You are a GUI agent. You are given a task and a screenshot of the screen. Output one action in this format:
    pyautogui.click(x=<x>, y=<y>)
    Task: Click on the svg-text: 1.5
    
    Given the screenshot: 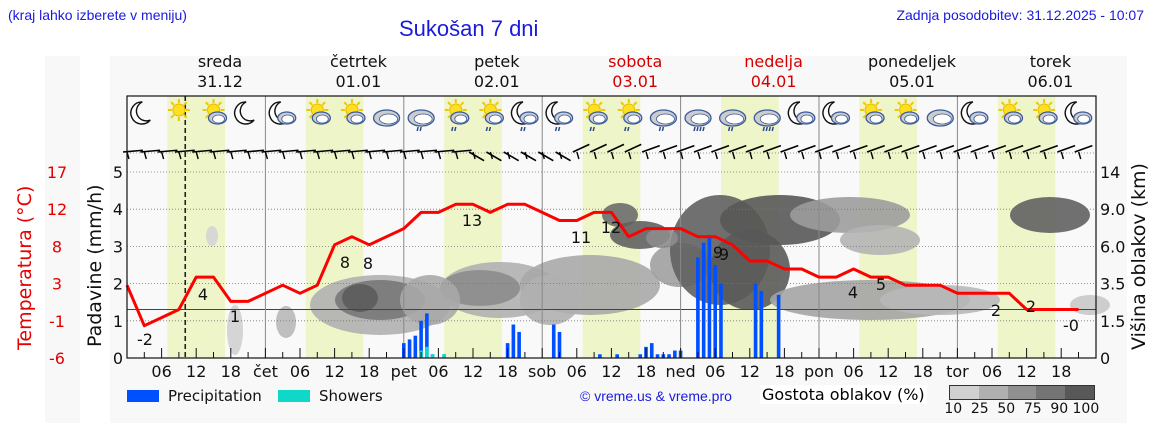 What is the action you would take?
    pyautogui.click(x=1112, y=321)
    